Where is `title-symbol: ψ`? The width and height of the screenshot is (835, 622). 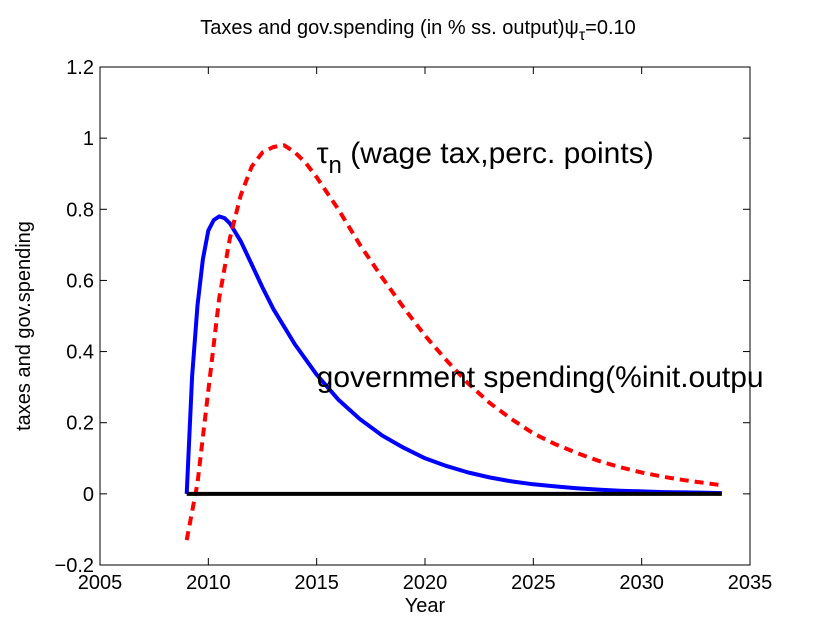 title-symbol: ψ is located at coordinates (572, 28).